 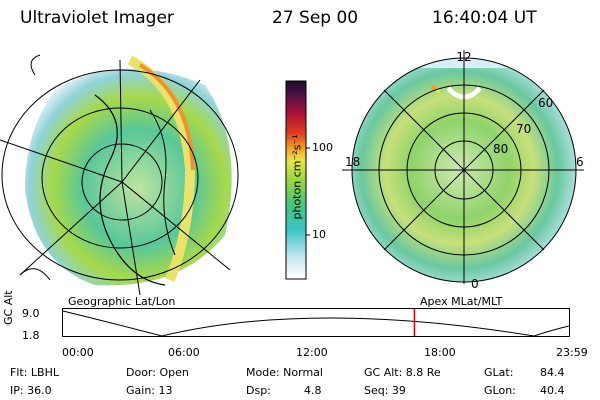 I want to click on mlat-label-60: 60, so click(x=545, y=103).